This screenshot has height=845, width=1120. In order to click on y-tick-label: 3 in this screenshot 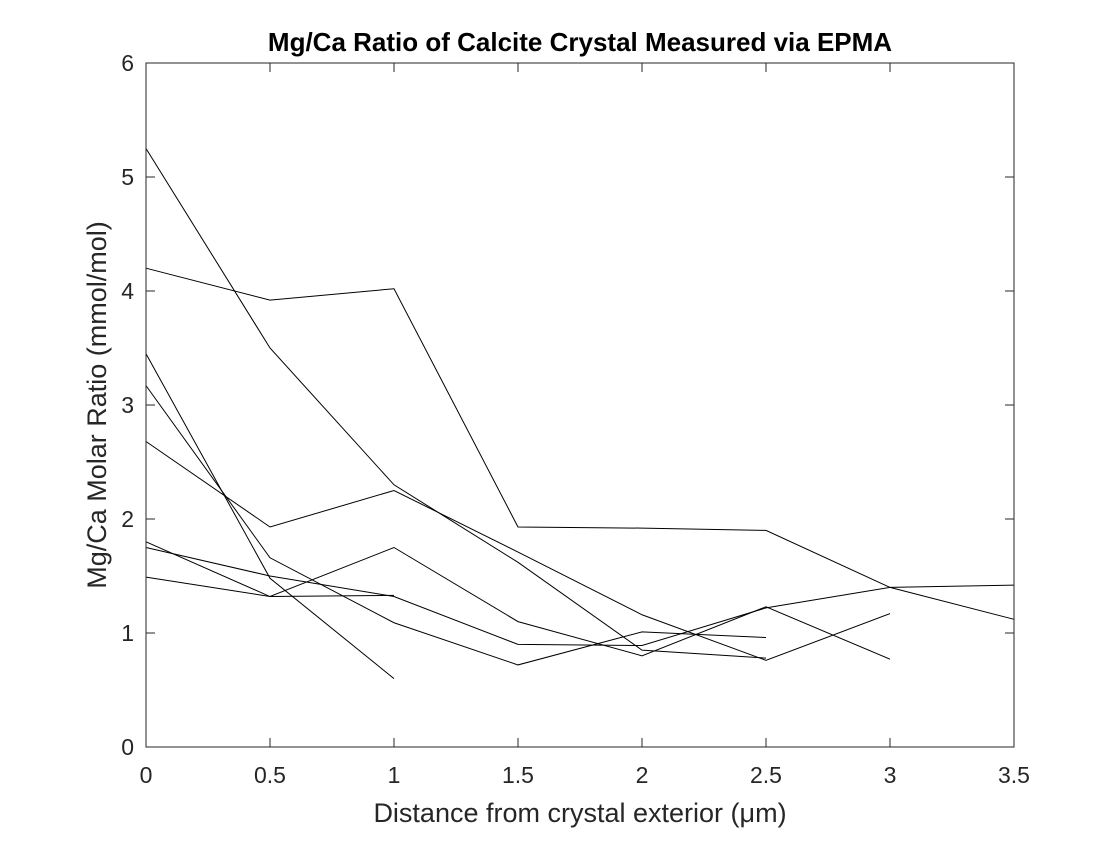, I will do `click(127, 405)`.